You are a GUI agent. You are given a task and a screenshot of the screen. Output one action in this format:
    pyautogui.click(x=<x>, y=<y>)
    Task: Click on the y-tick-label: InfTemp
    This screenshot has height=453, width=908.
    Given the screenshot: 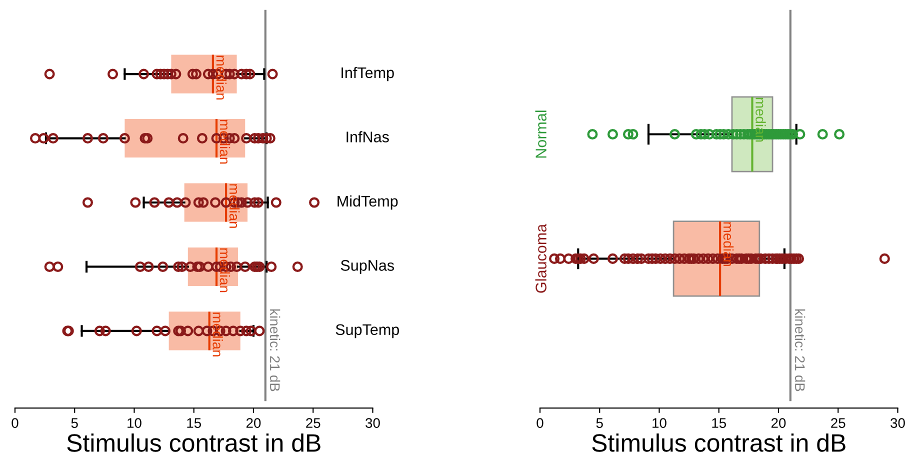 What is the action you would take?
    pyautogui.click(x=368, y=74)
    